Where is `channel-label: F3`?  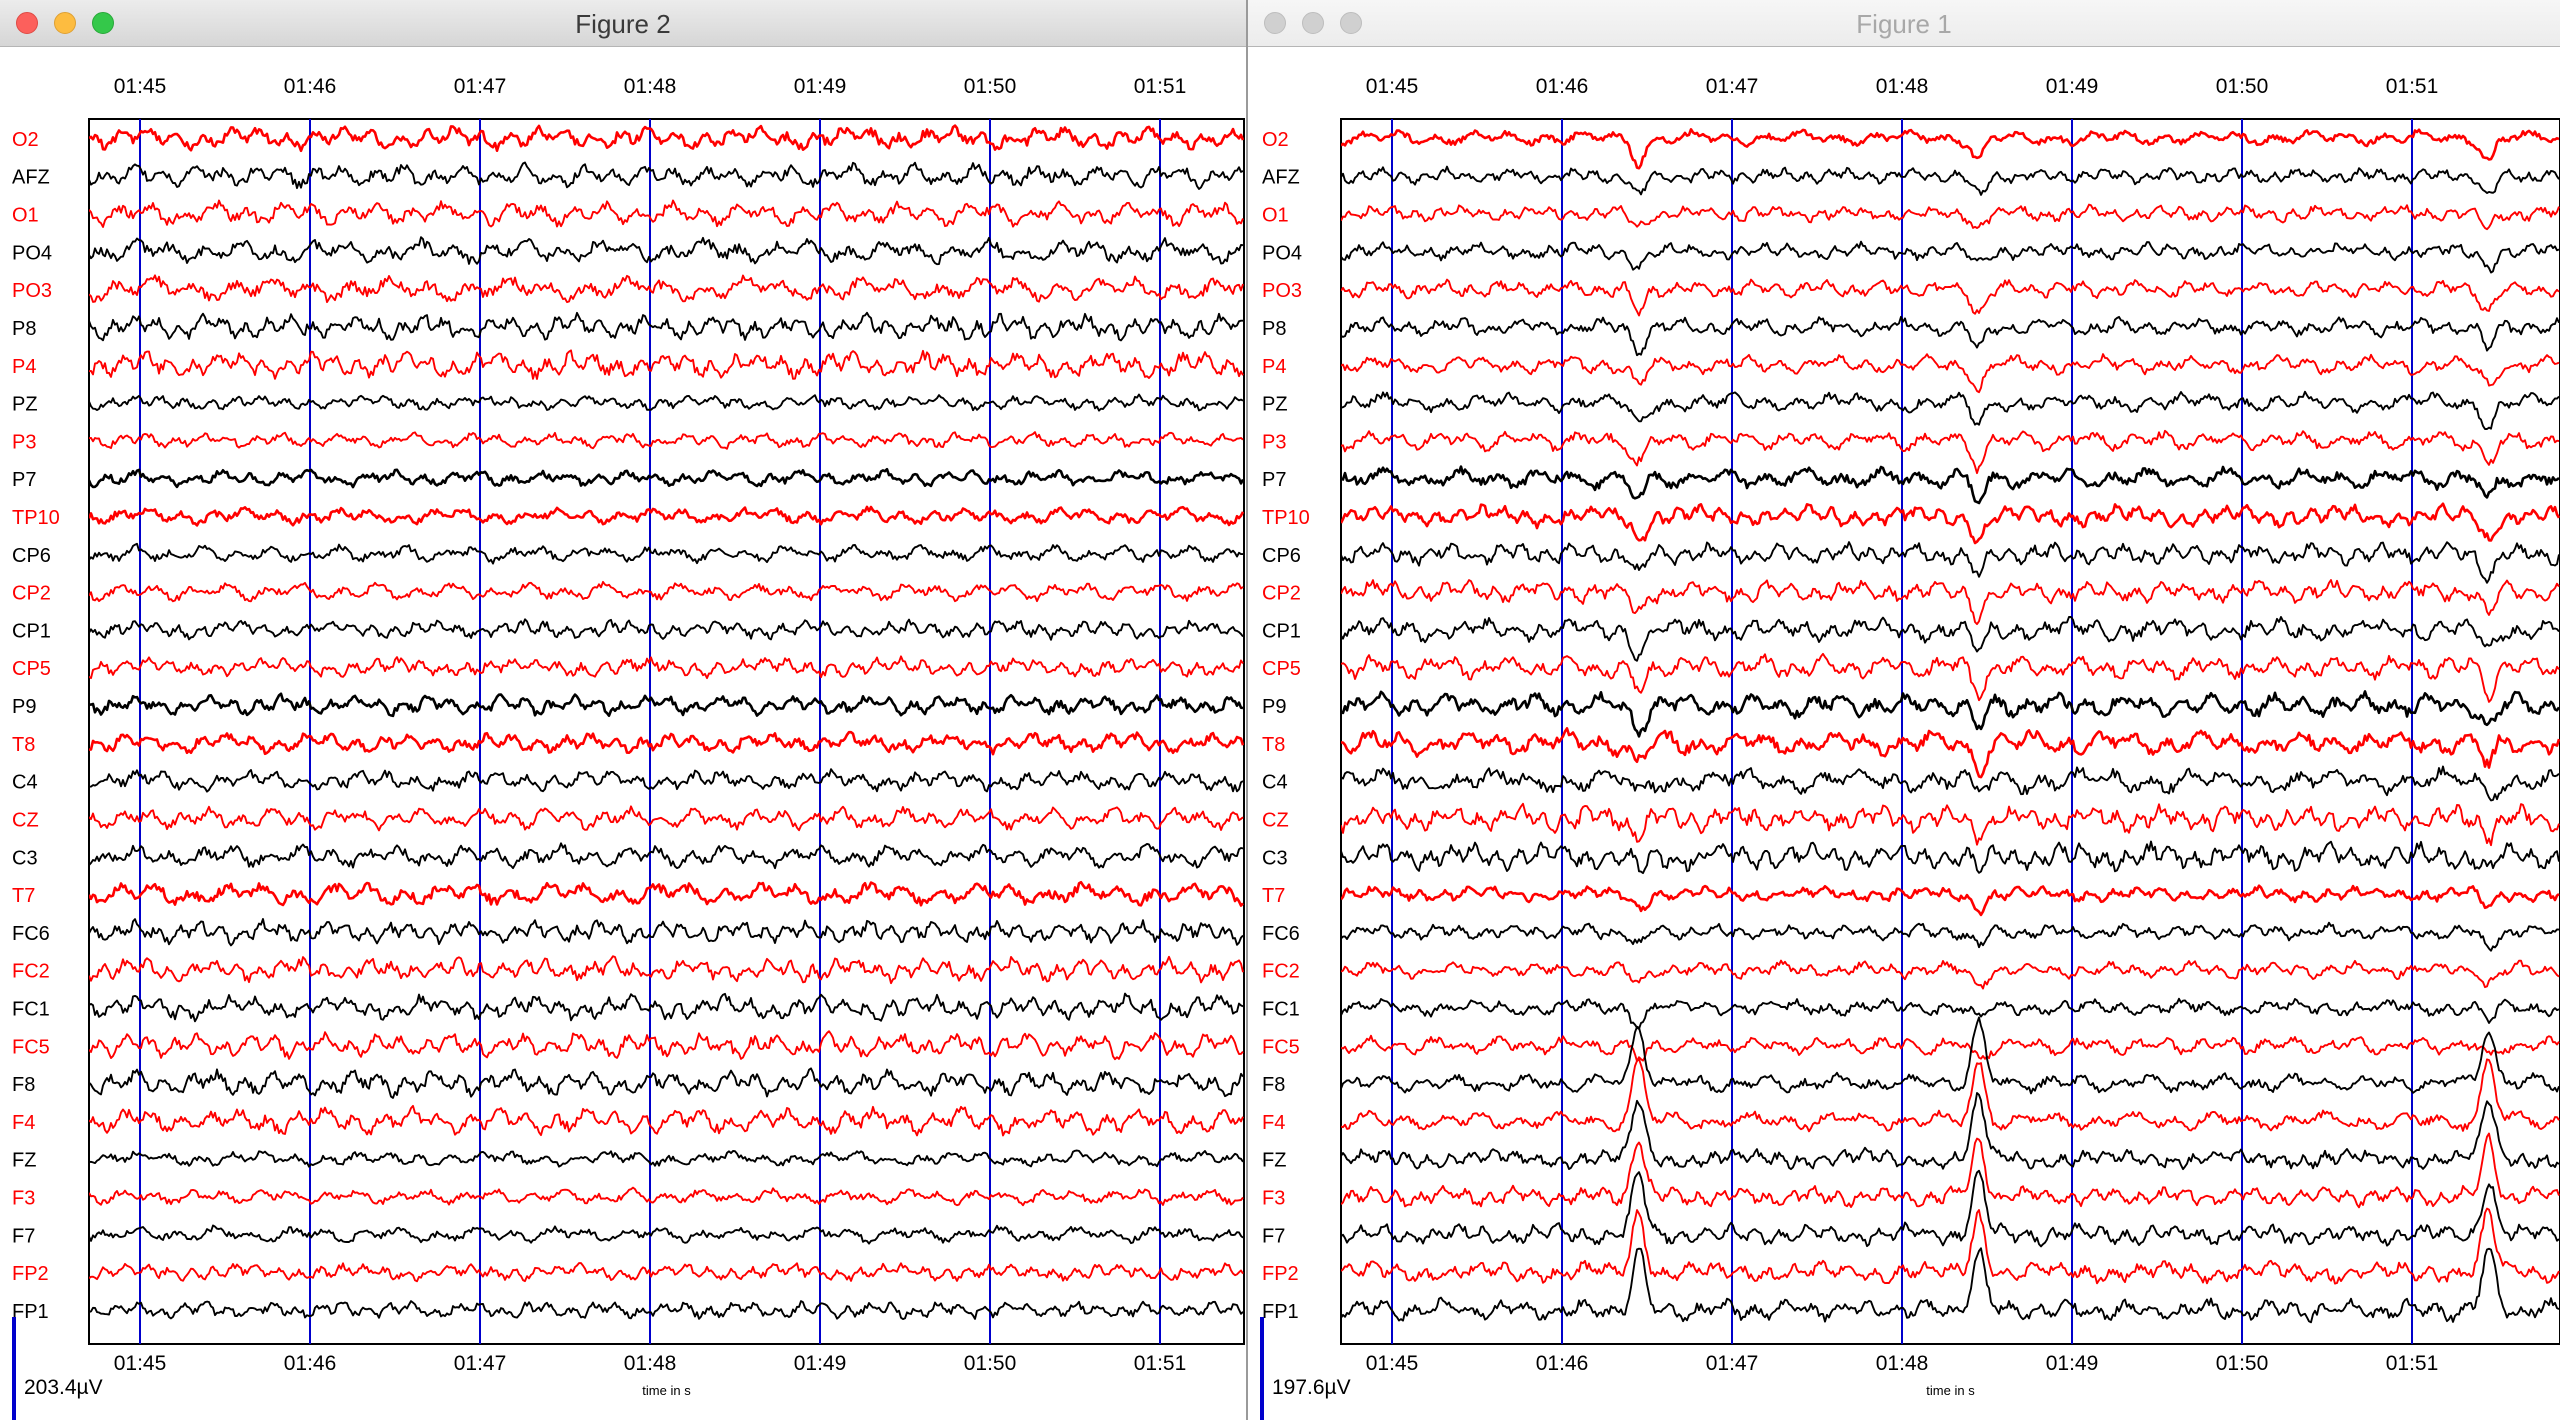
channel-label: F3 is located at coordinates (23, 1199).